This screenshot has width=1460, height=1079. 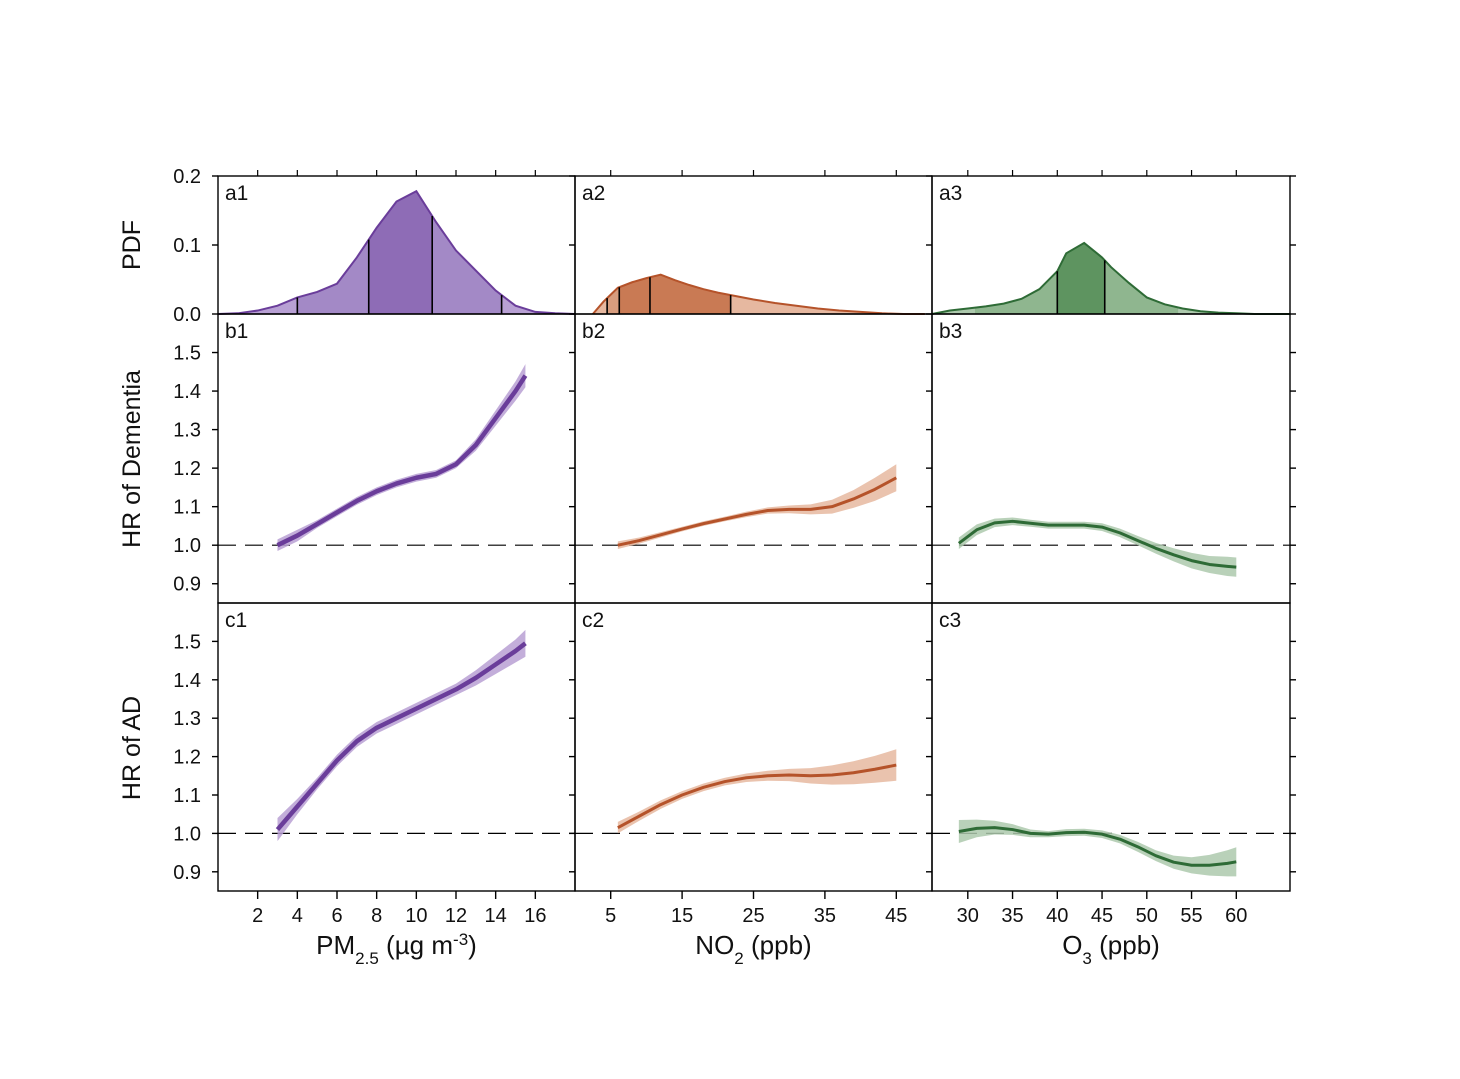 I want to click on panel-r0-c2: a3, so click(x=1111, y=245).